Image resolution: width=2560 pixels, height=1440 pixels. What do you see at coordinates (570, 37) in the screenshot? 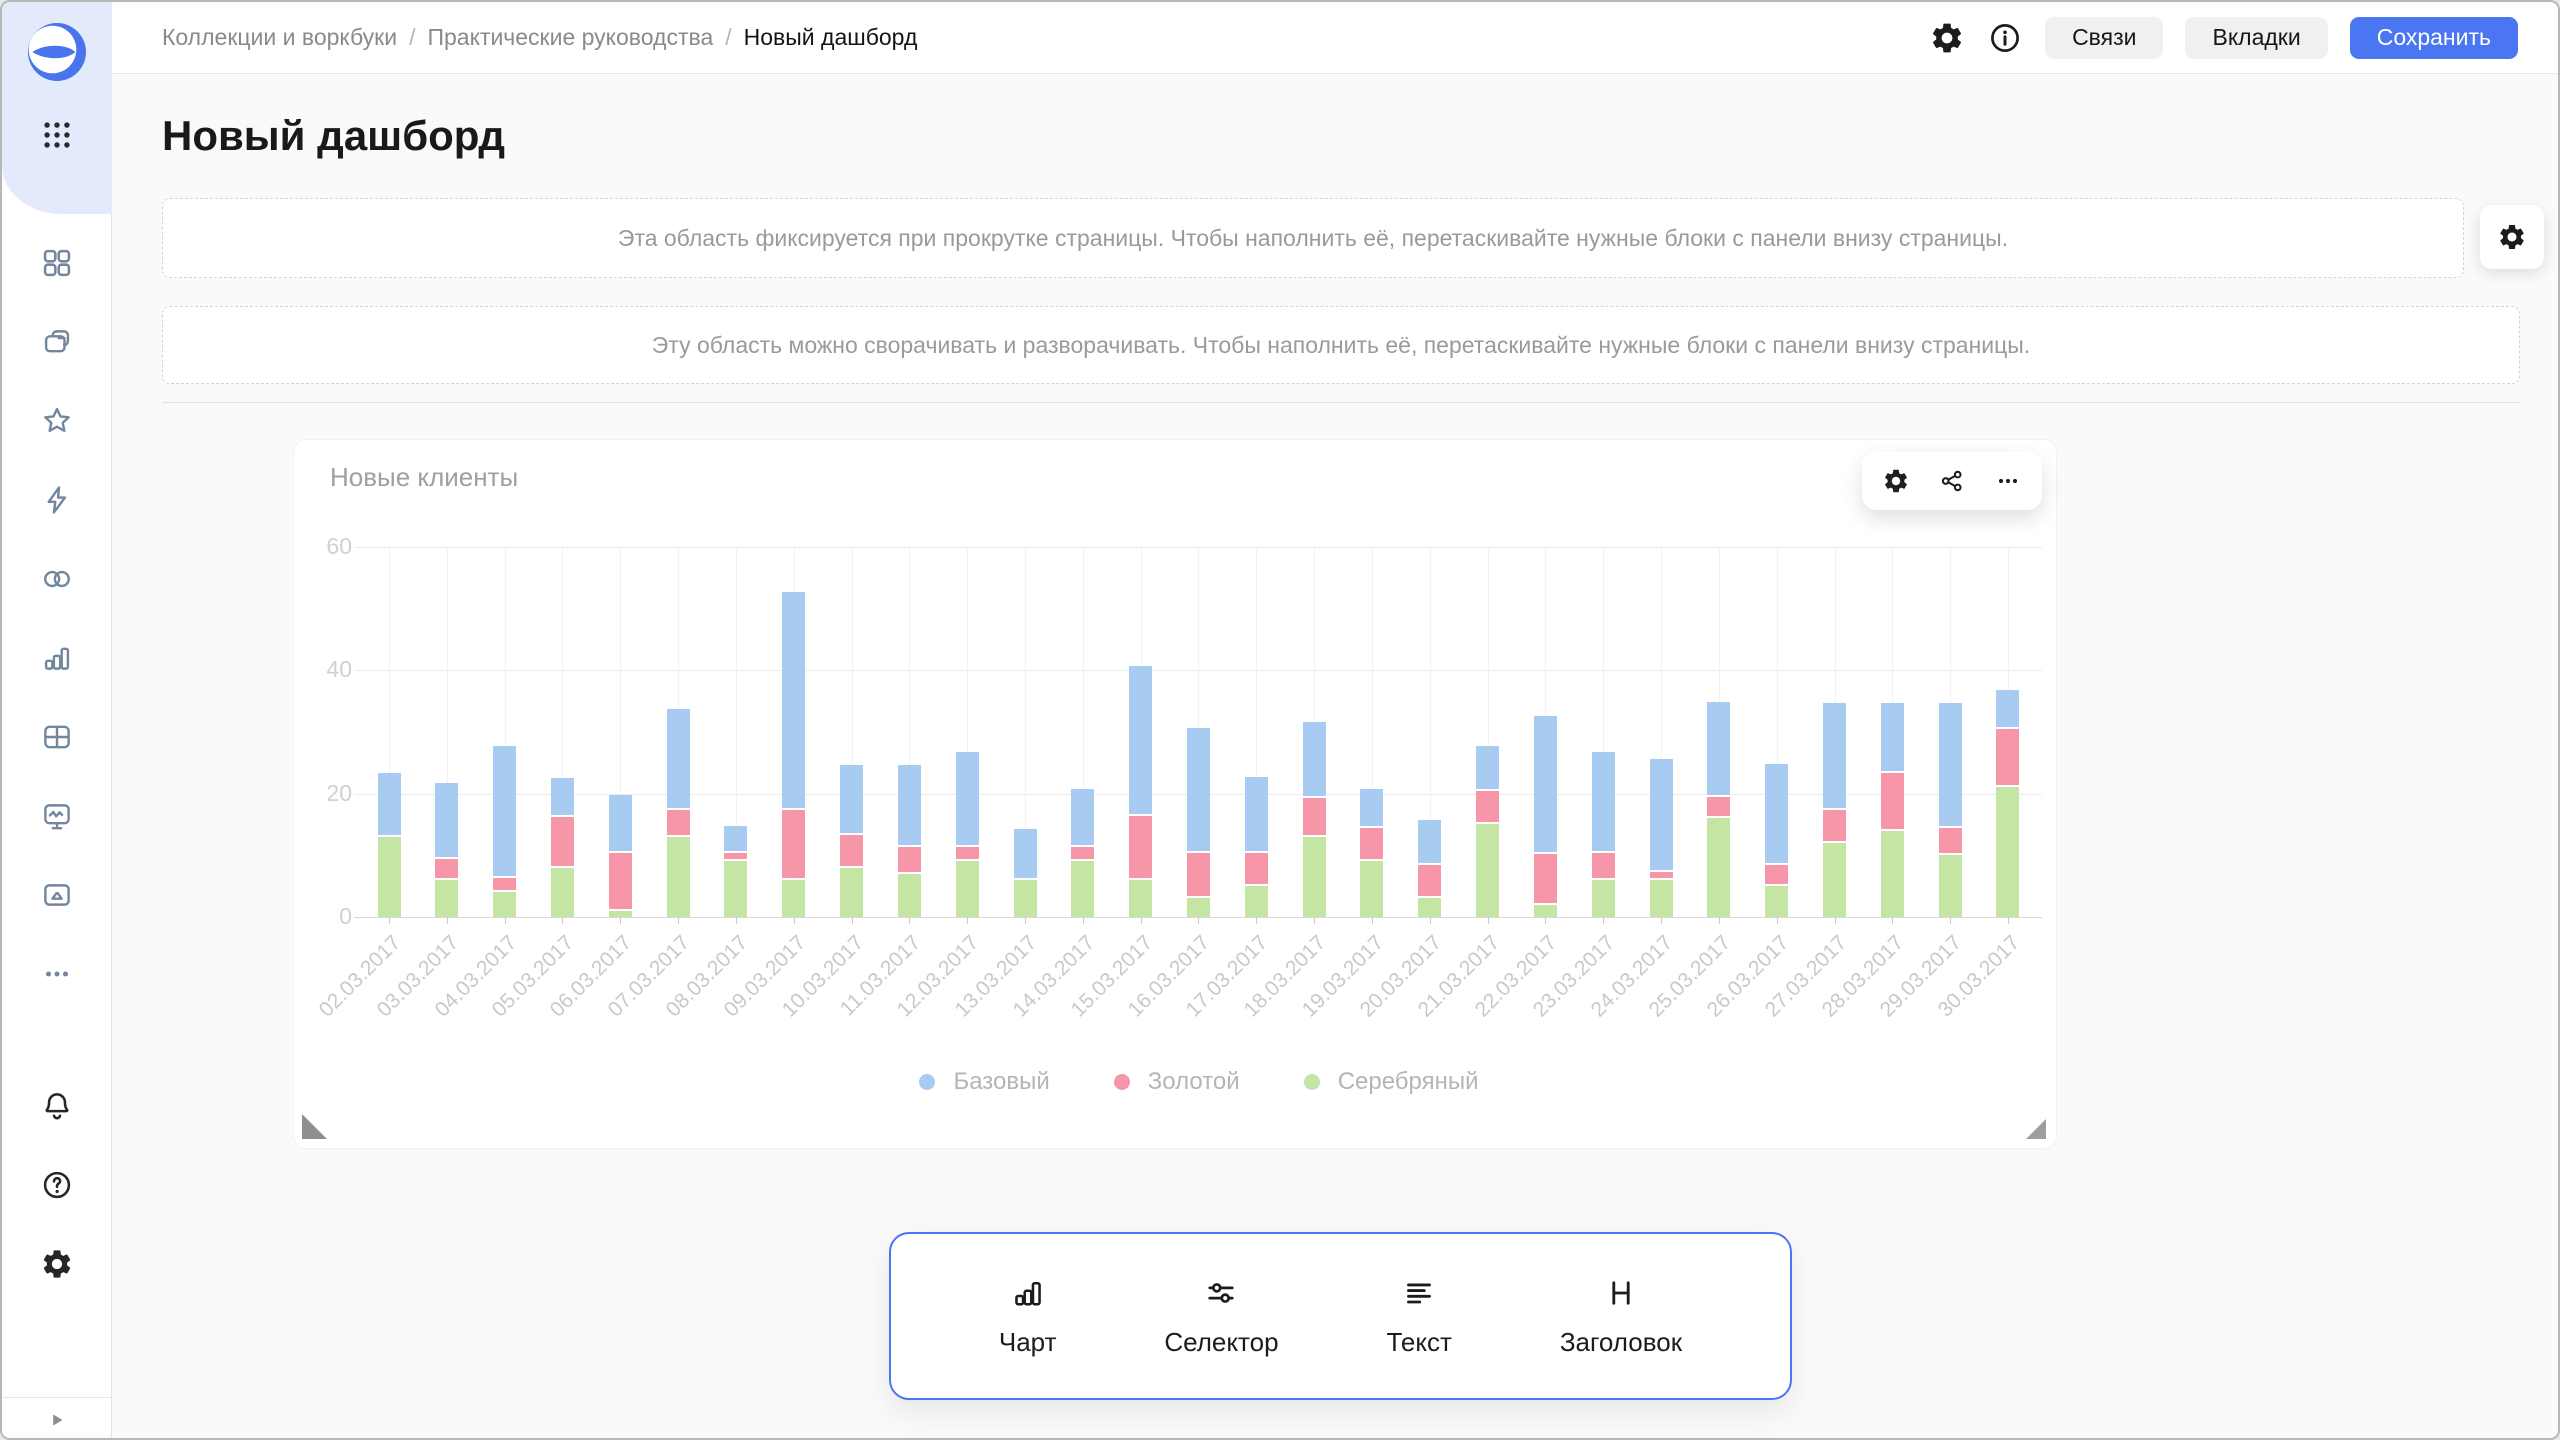
I see `breadcrumb-item: Практические руководства` at bounding box center [570, 37].